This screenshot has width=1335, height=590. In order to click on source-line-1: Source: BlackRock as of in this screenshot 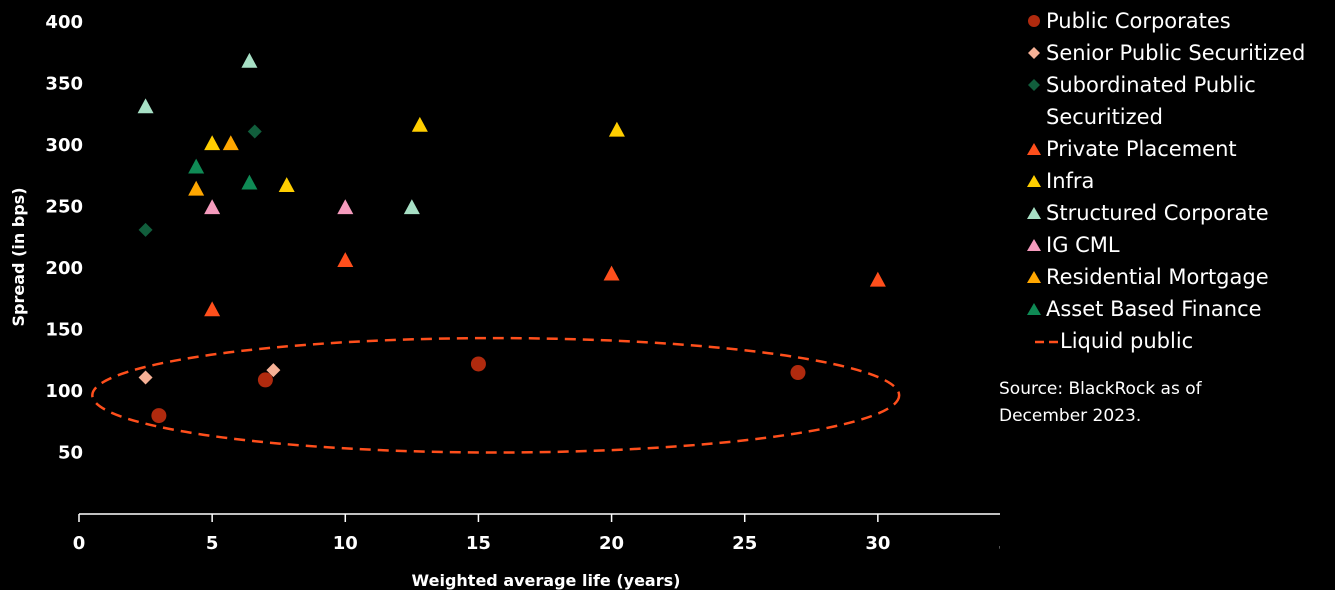, I will do `click(1100, 389)`.